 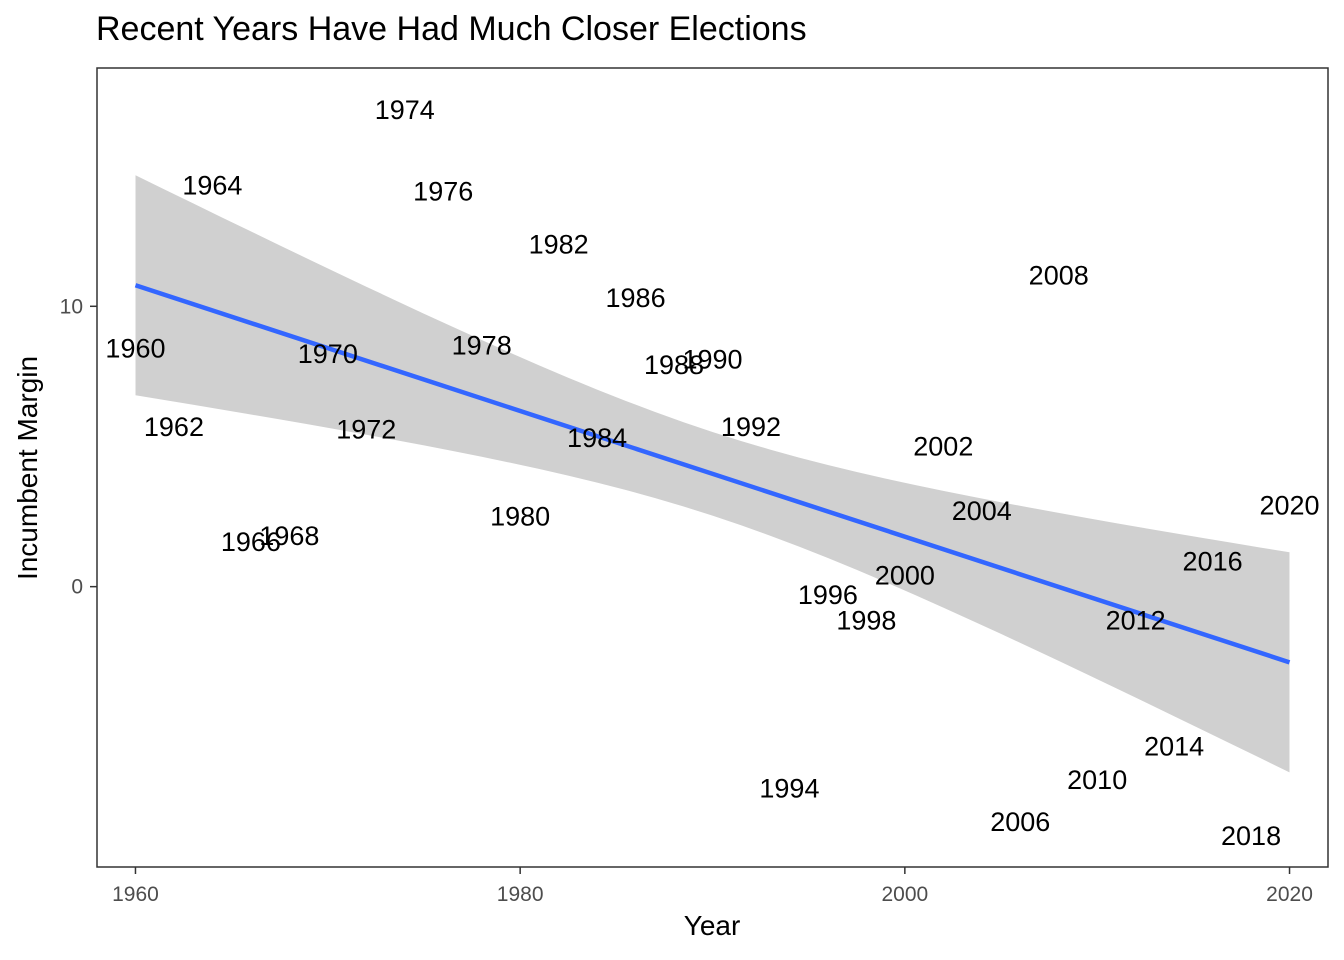 I want to click on point-label-2008: 2008, so click(x=1059, y=275).